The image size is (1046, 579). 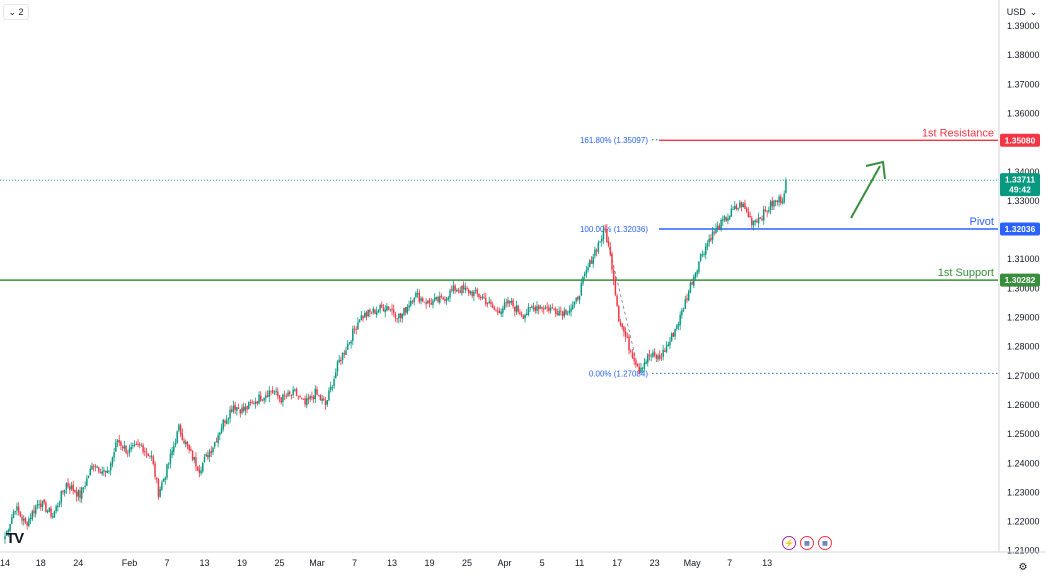 I want to click on price-tick-label: 1.25000, so click(x=1023, y=434).